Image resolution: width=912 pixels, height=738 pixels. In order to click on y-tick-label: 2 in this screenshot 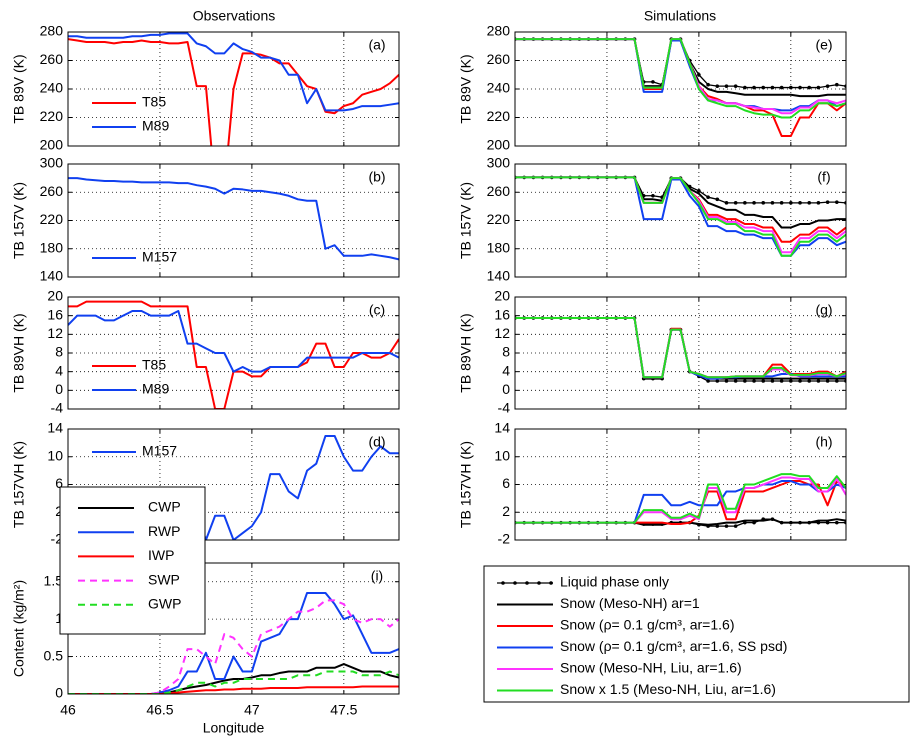, I will do `click(59, 511)`.